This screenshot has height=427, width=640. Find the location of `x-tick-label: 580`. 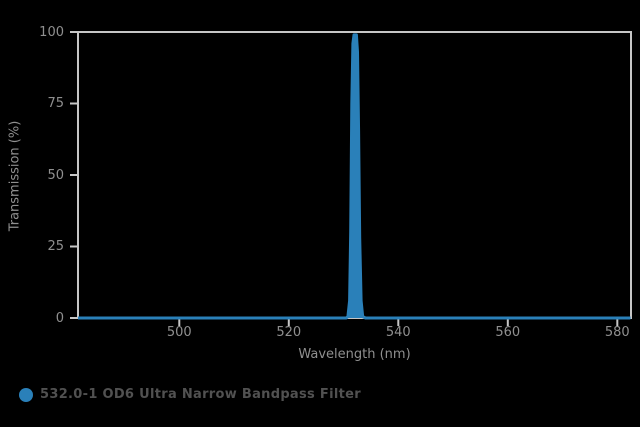

x-tick-label: 580 is located at coordinates (617, 332).